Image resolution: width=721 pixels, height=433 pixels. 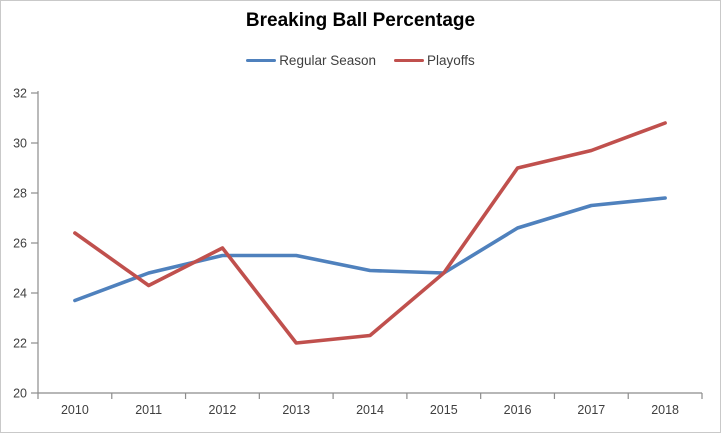 What do you see at coordinates (296, 410) in the screenshot?
I see `x-axis-tick-label: 2013` at bounding box center [296, 410].